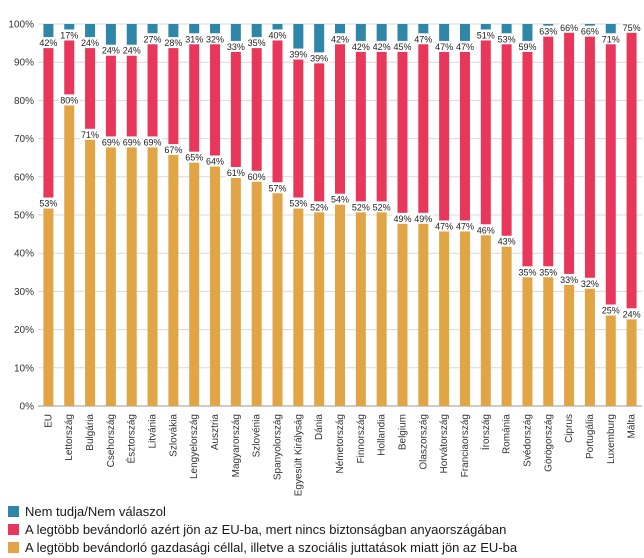  I want to click on data-label: 27%, so click(153, 39).